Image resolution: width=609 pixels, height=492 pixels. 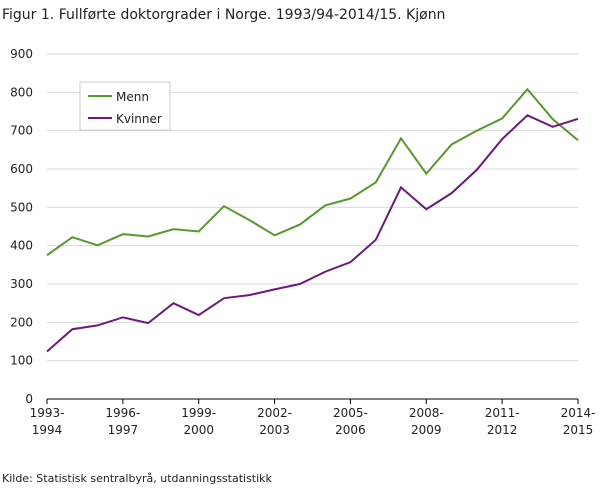 I want to click on legend-label: Kvinner, so click(x=139, y=119).